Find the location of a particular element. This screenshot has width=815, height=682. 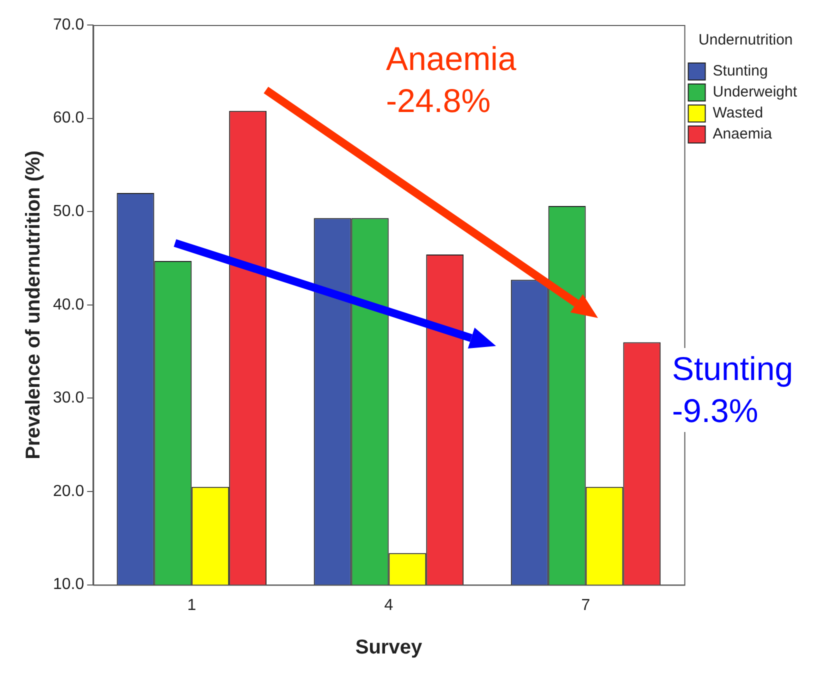

y-tick-label: 10.0 is located at coordinates (68, 585).